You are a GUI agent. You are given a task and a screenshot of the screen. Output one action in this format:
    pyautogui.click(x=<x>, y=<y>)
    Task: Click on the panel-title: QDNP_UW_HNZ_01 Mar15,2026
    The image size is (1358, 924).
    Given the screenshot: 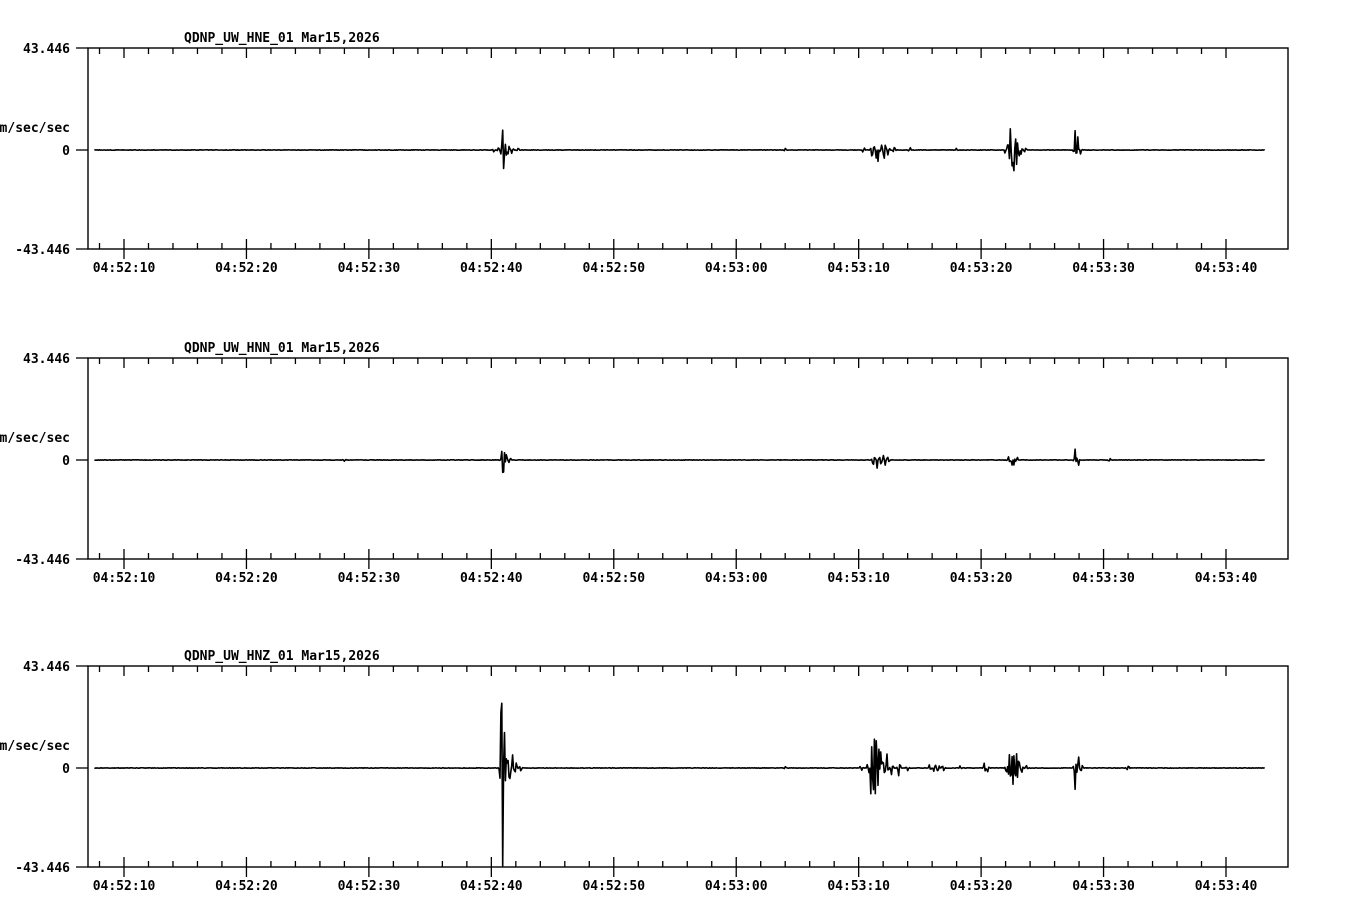 What is the action you would take?
    pyautogui.click(x=282, y=656)
    